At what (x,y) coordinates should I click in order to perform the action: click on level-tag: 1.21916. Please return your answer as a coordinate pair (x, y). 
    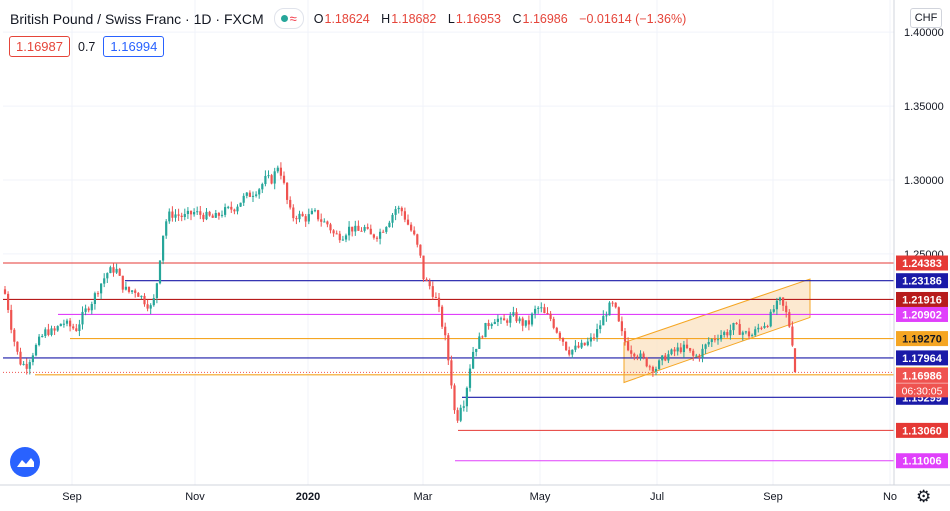
    Looking at the image, I should click on (922, 300).